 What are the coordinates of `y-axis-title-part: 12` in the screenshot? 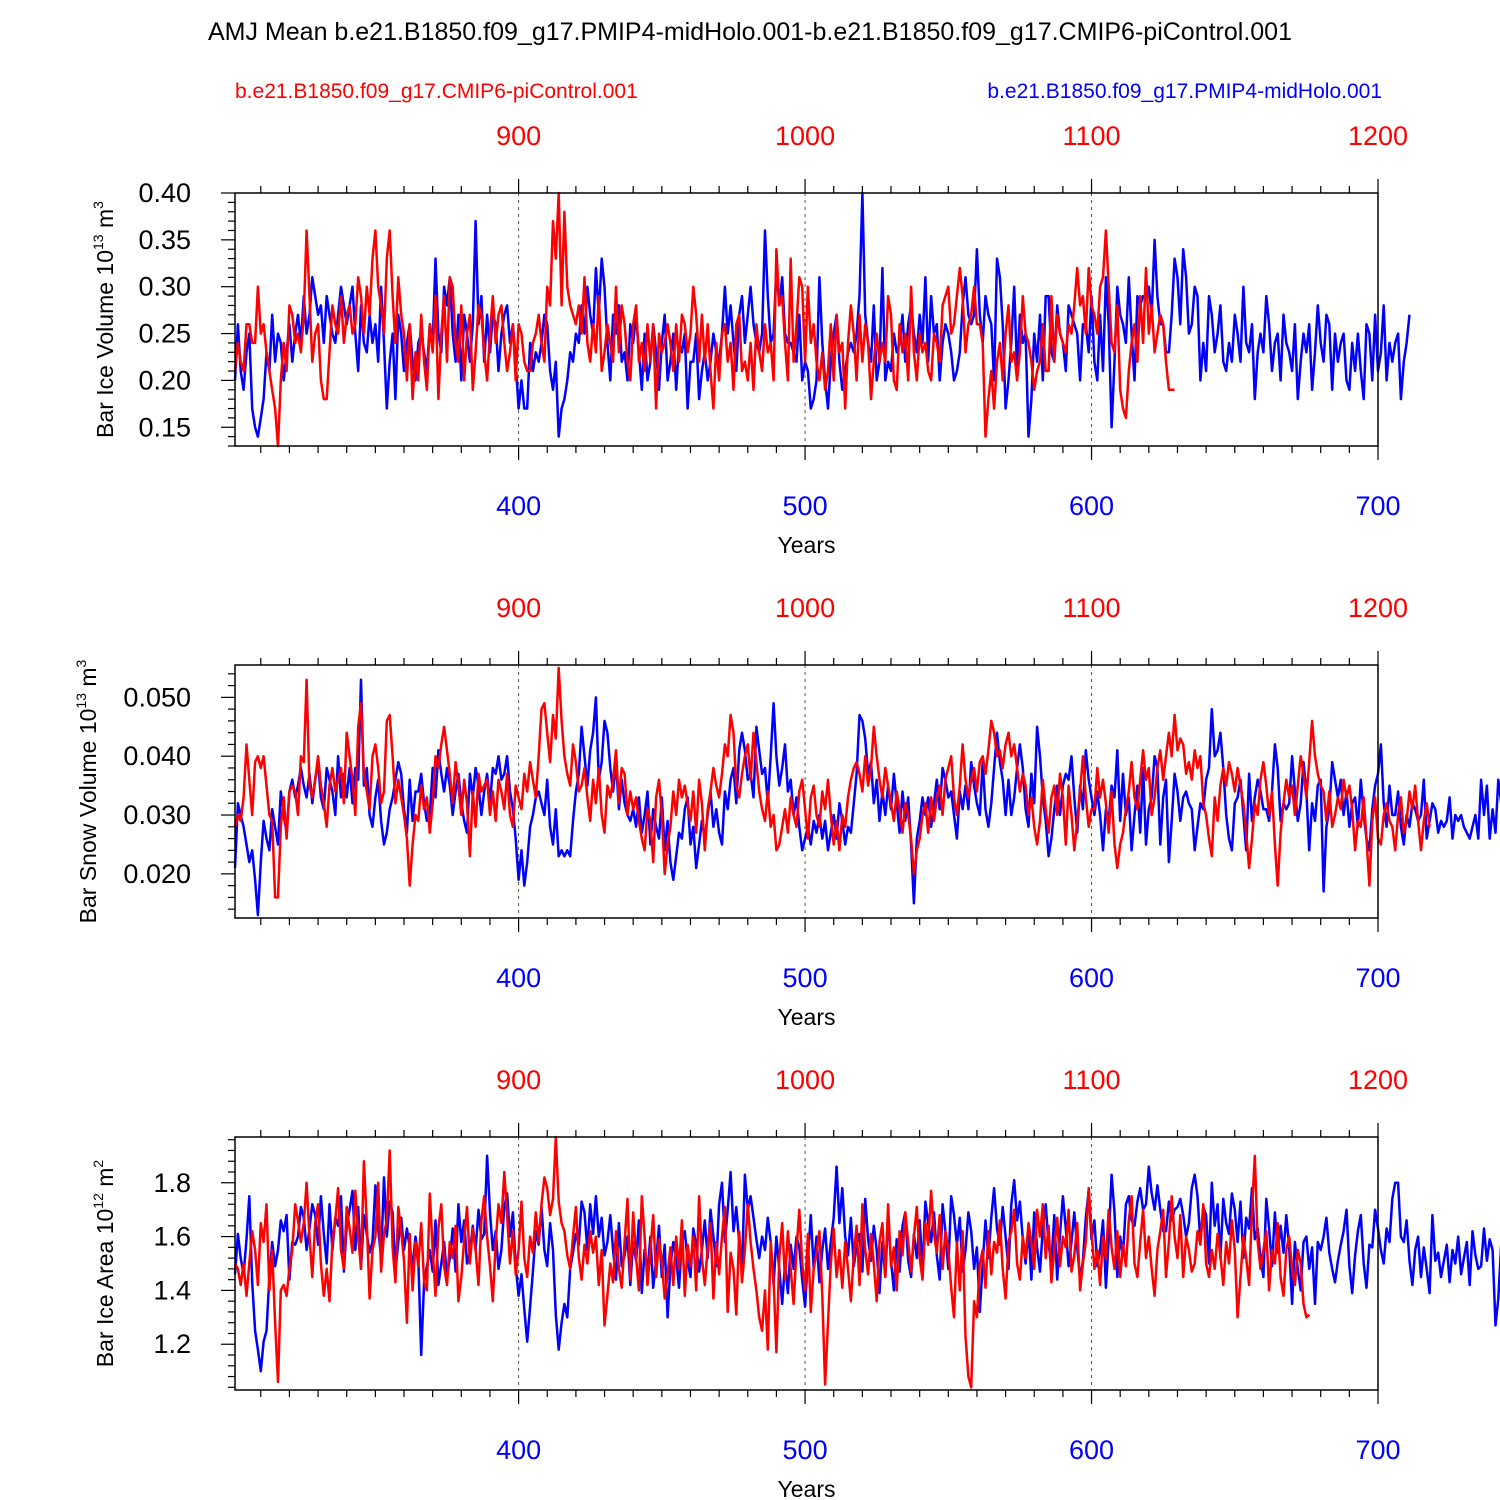 It's located at (98, 1201).